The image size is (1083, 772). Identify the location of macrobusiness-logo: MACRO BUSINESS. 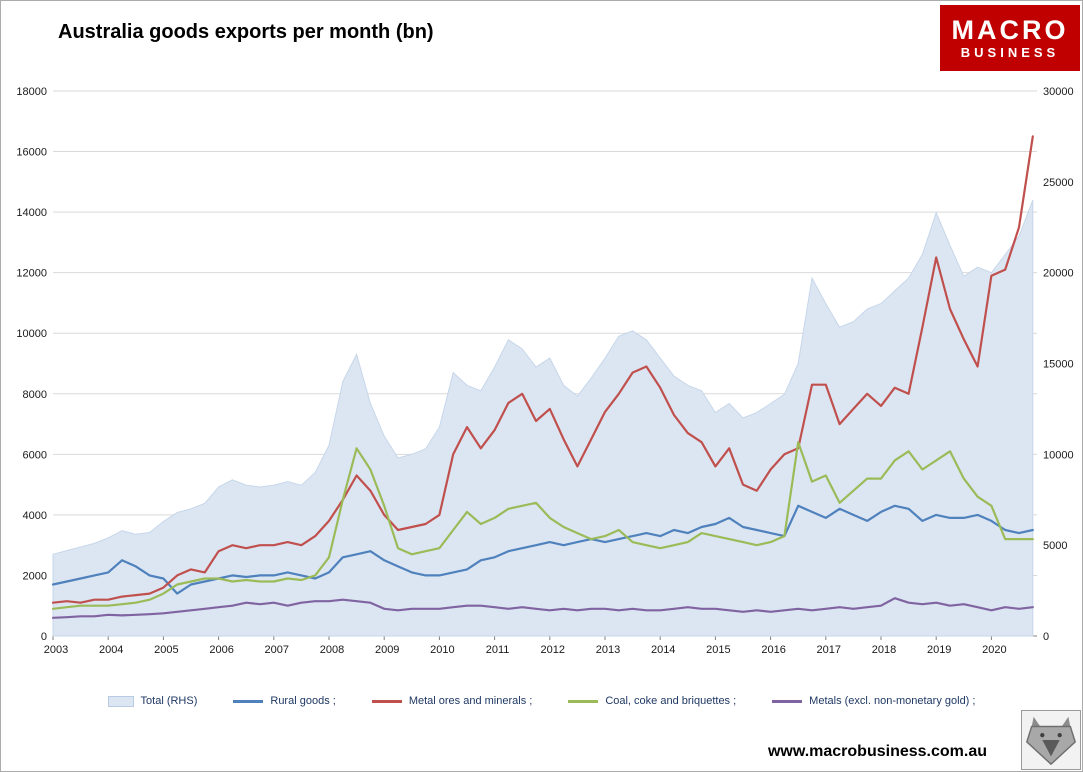
(1010, 38).